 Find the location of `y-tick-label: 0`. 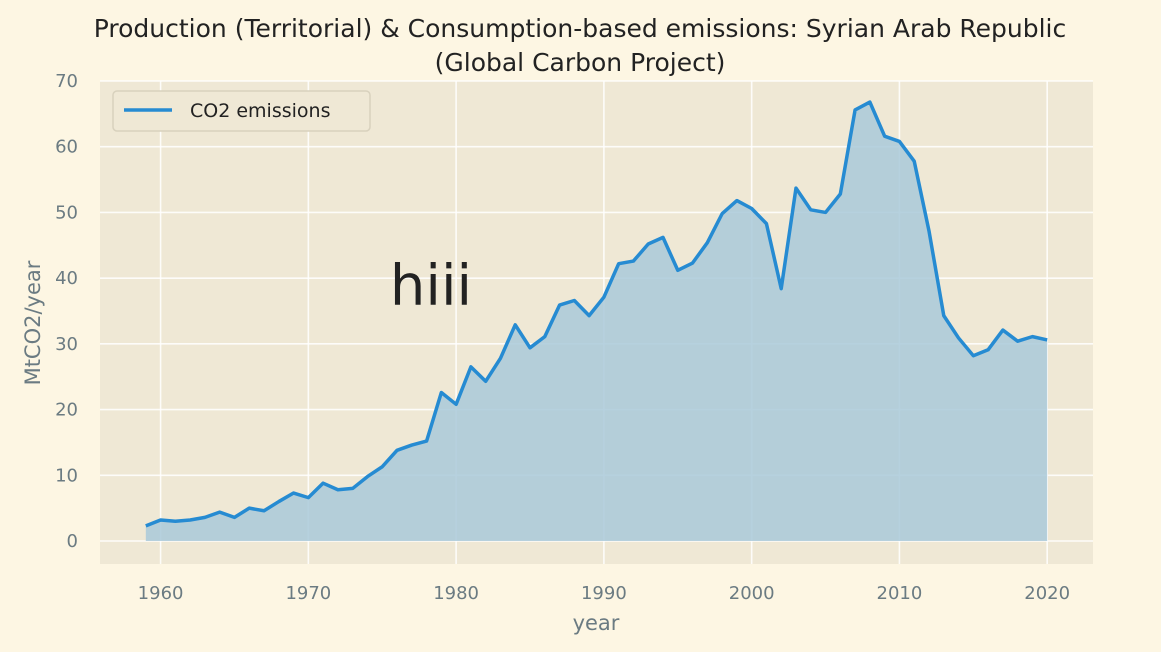

y-tick-label: 0 is located at coordinates (72, 541).